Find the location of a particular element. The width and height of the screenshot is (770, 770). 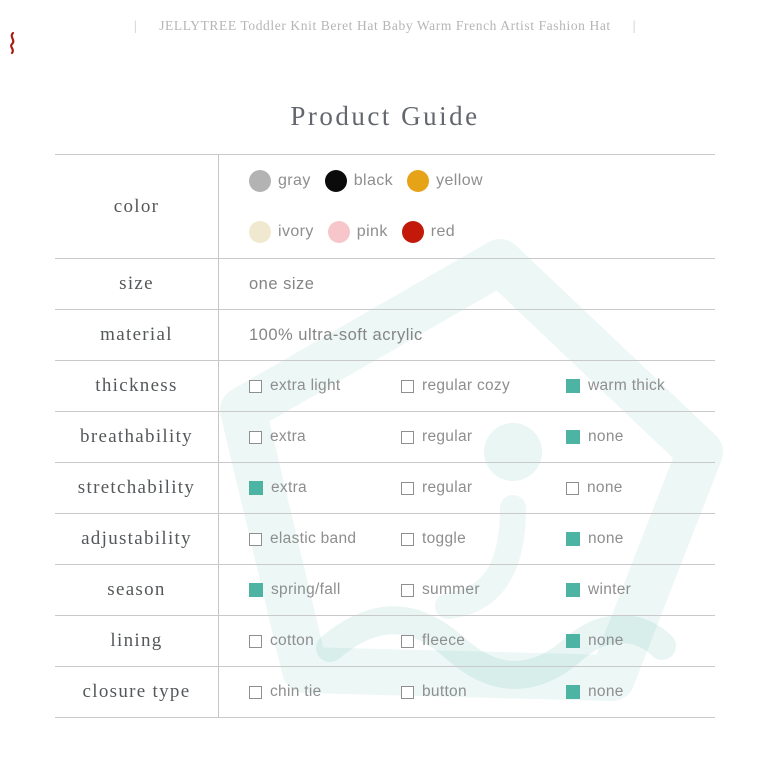

swatch-line-2: ivory pink red is located at coordinates (359, 232).